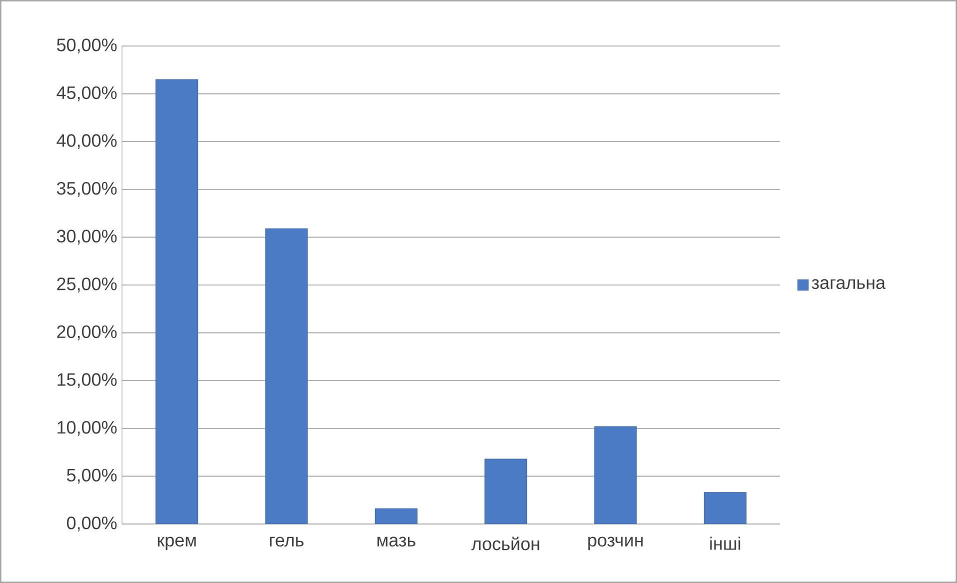 This screenshot has width=957, height=583. What do you see at coordinates (725, 543) in the screenshot?
I see `x-tick-label: інші` at bounding box center [725, 543].